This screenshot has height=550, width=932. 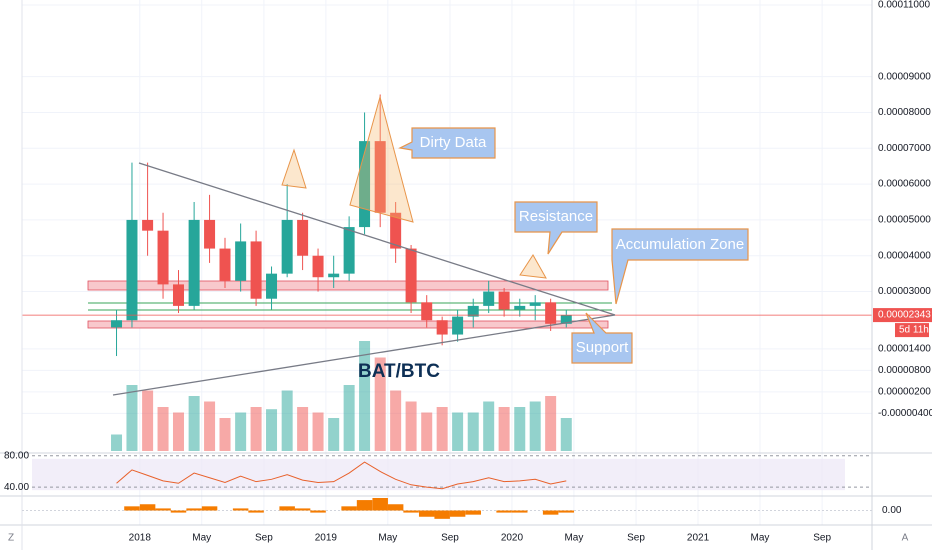 What do you see at coordinates (377, 239) in the screenshot?
I see `trend-line` at bounding box center [377, 239].